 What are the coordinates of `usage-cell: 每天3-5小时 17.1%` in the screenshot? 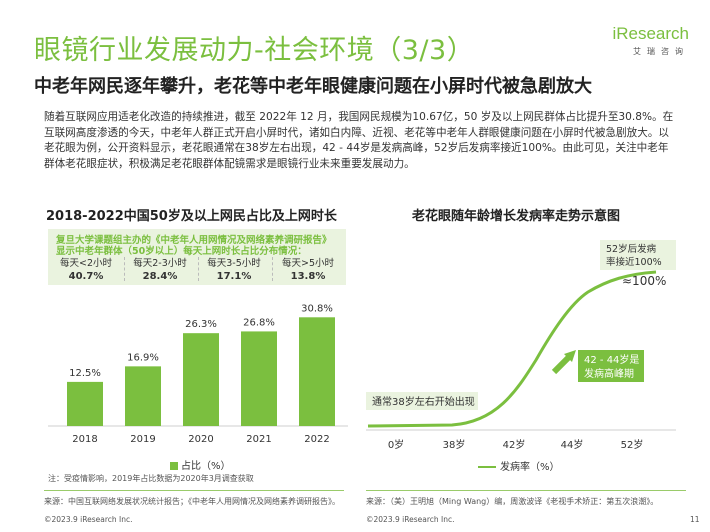 It's located at (234, 268).